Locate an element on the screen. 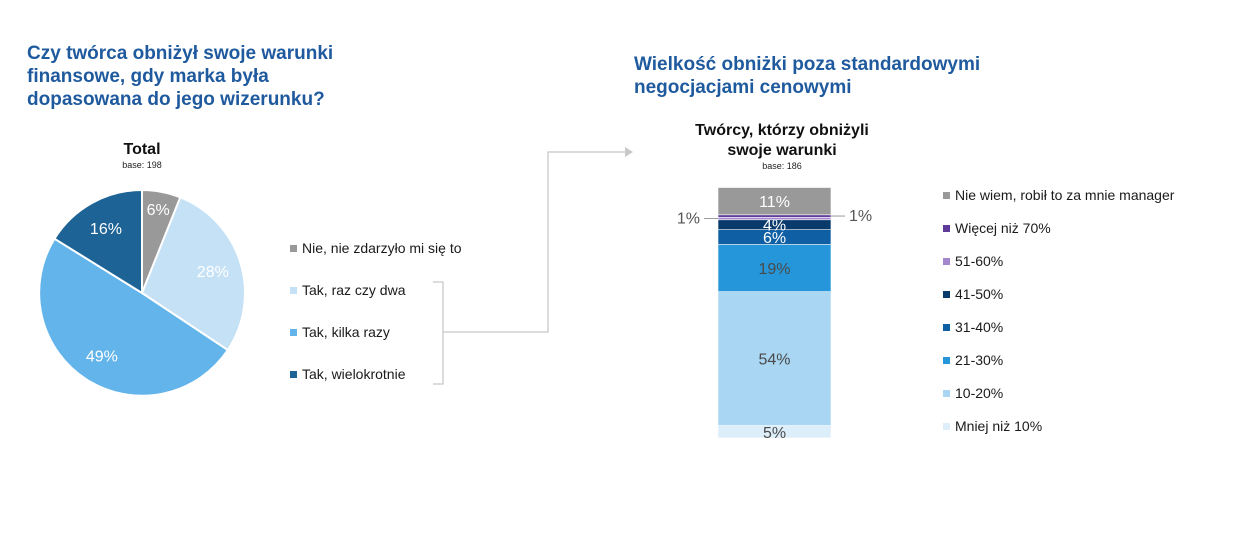  stacked-bar is located at coordinates (774, 313).